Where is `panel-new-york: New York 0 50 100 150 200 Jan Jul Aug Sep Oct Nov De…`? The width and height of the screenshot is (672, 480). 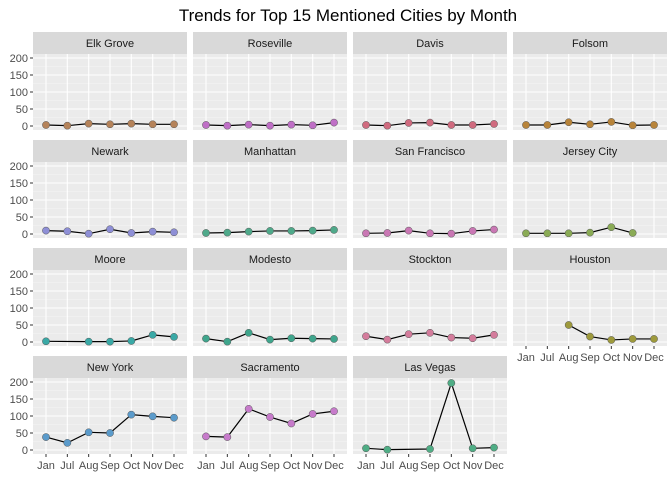
panel-new-york: New York 0 50 100 150 200 Jan Jul Aug Sep Oct Nov De… is located at coordinates (98, 414).